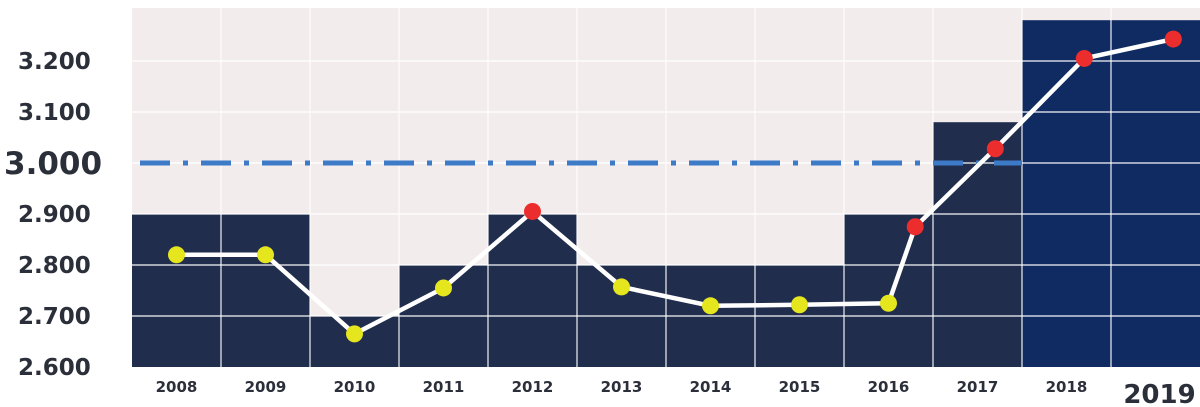  What do you see at coordinates (177, 387) in the screenshot?
I see `x-tick-label: 2008` at bounding box center [177, 387].